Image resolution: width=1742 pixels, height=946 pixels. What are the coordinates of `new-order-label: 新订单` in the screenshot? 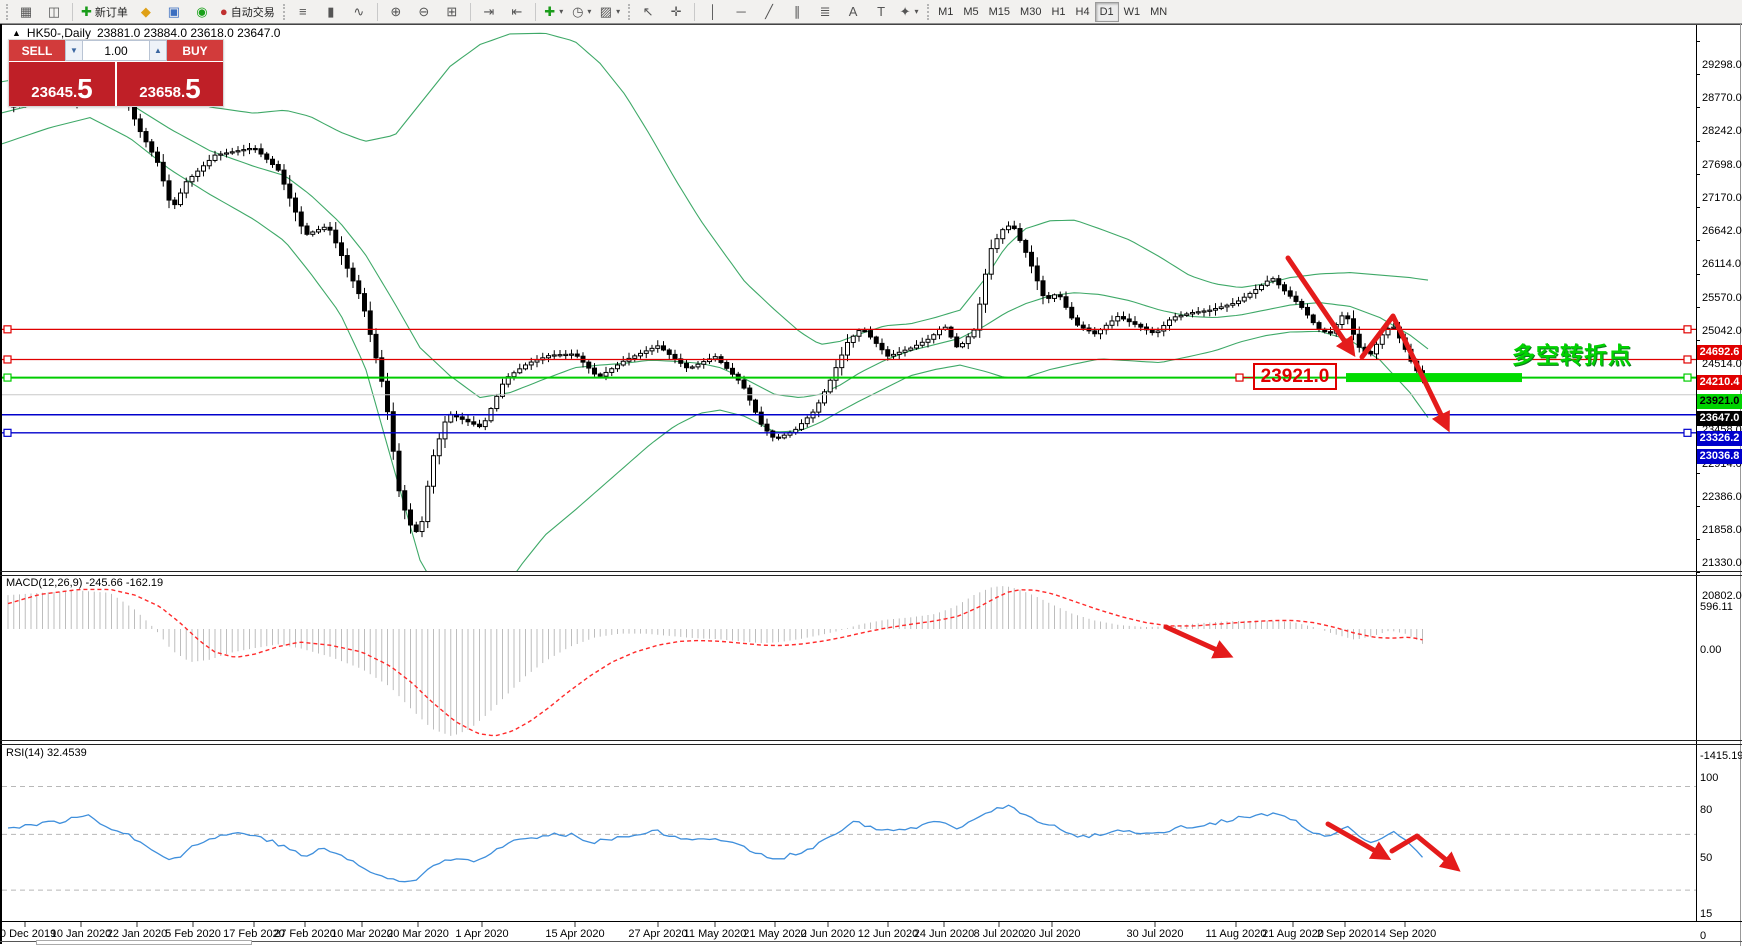 It's located at (111, 12).